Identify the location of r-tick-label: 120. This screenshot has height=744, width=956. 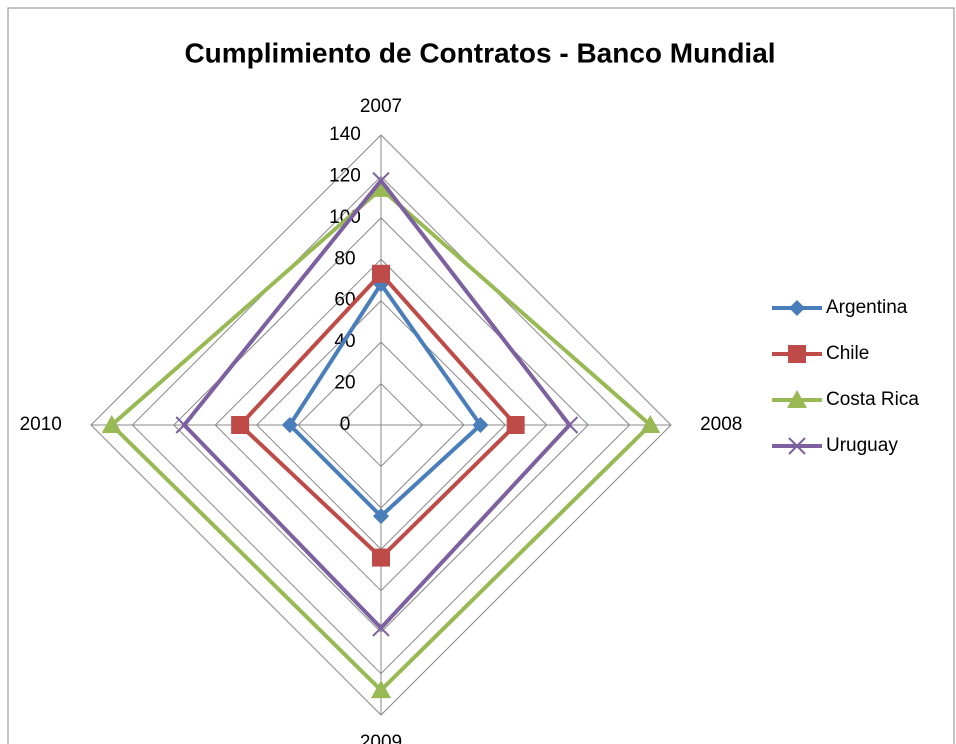
(345, 175).